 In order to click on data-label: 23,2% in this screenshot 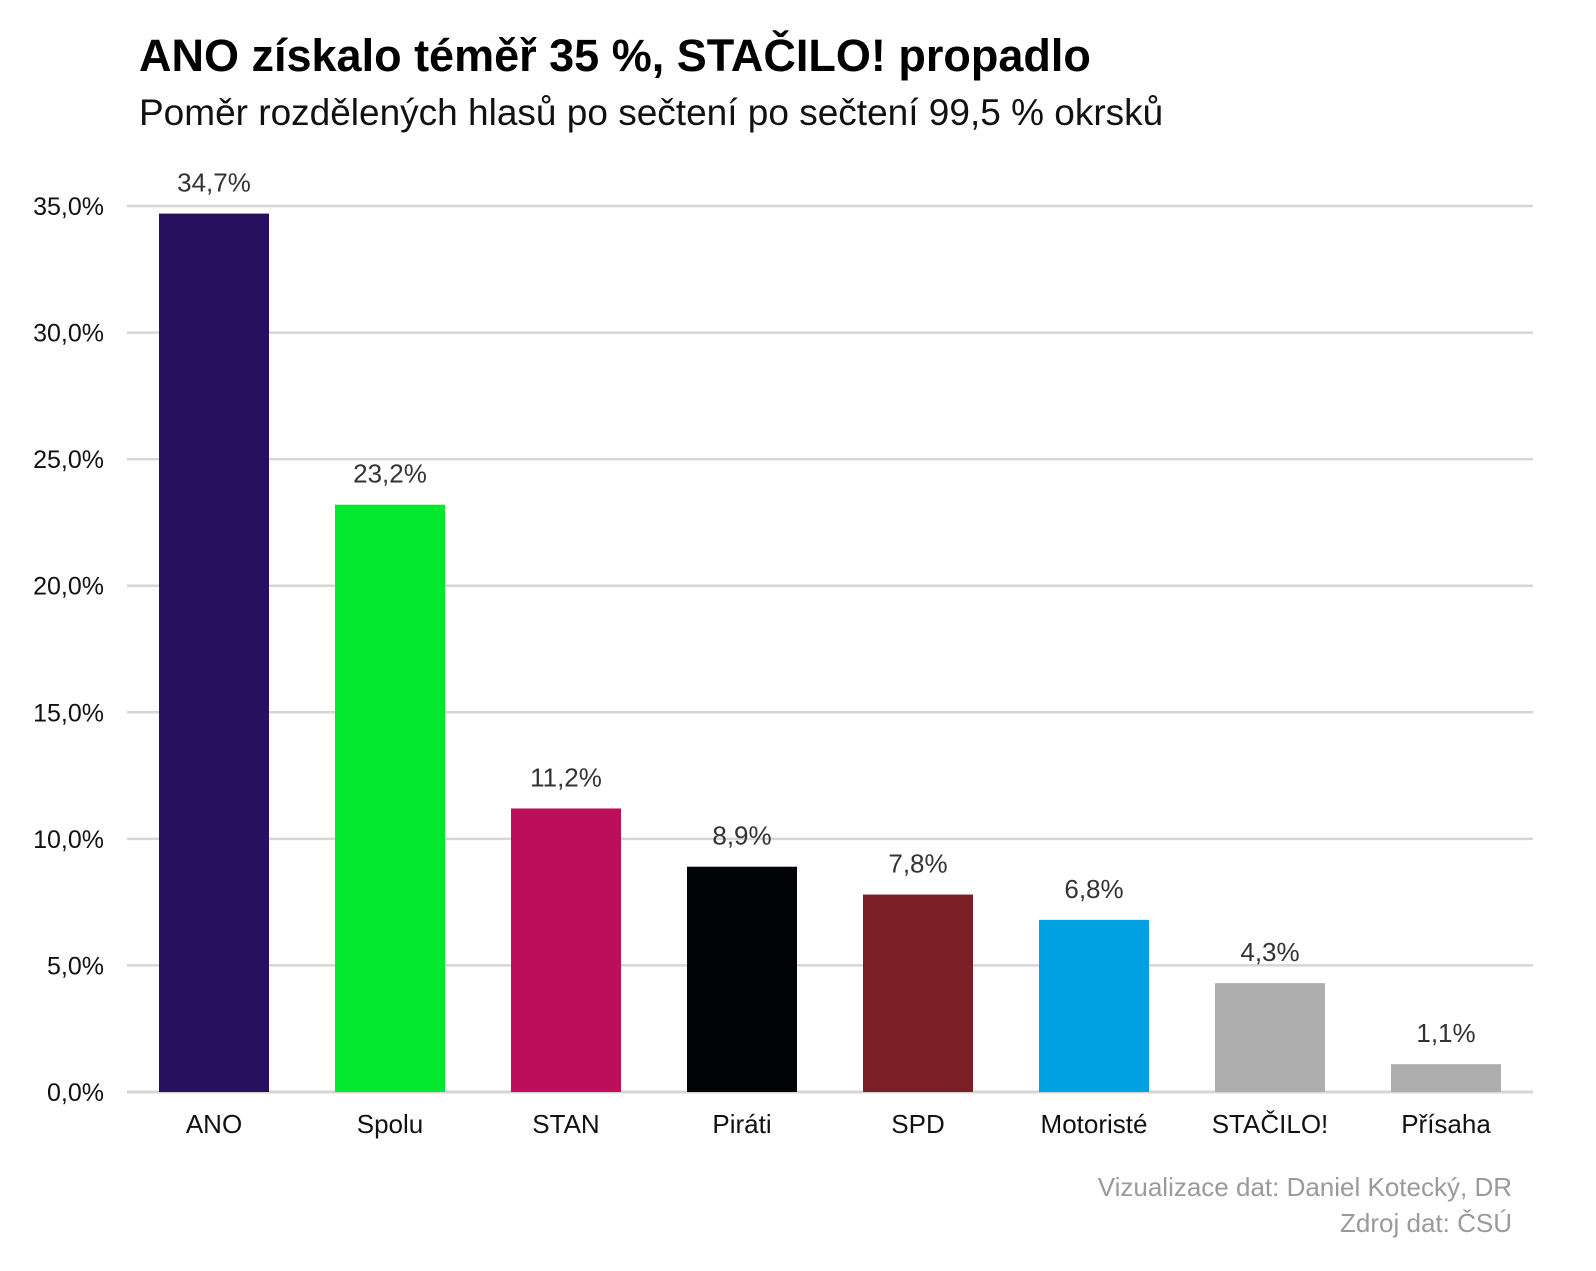, I will do `click(390, 474)`.